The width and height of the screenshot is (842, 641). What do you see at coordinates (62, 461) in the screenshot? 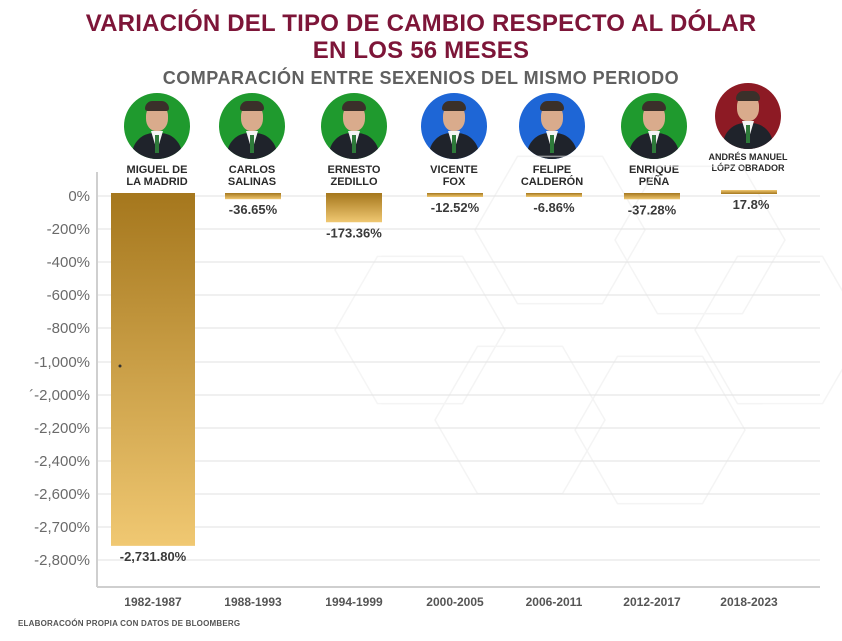
I see `y-tick-label: -2,400%` at bounding box center [62, 461].